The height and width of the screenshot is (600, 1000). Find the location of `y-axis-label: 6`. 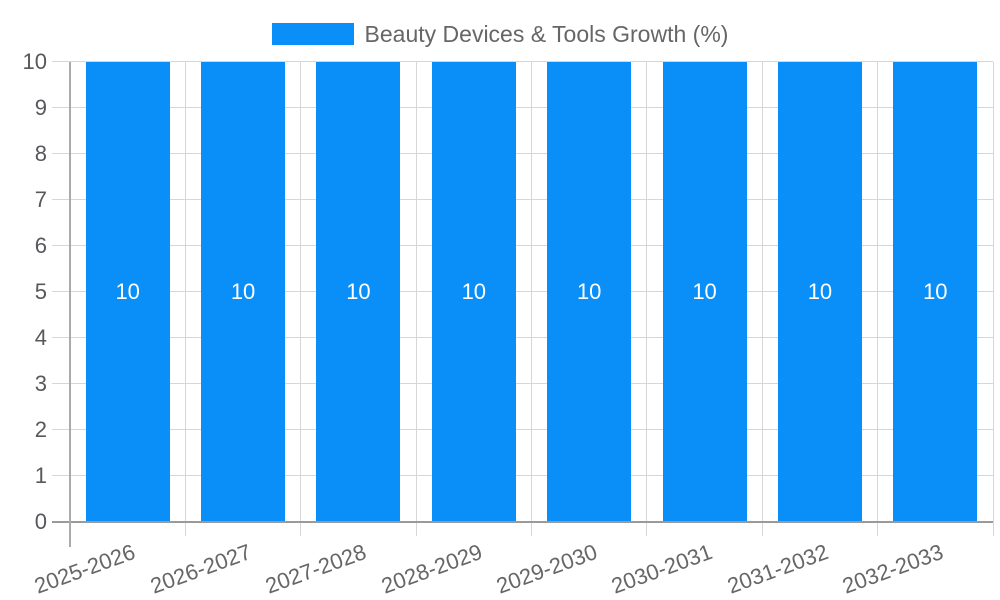

y-axis-label: 6 is located at coordinates (40, 245).